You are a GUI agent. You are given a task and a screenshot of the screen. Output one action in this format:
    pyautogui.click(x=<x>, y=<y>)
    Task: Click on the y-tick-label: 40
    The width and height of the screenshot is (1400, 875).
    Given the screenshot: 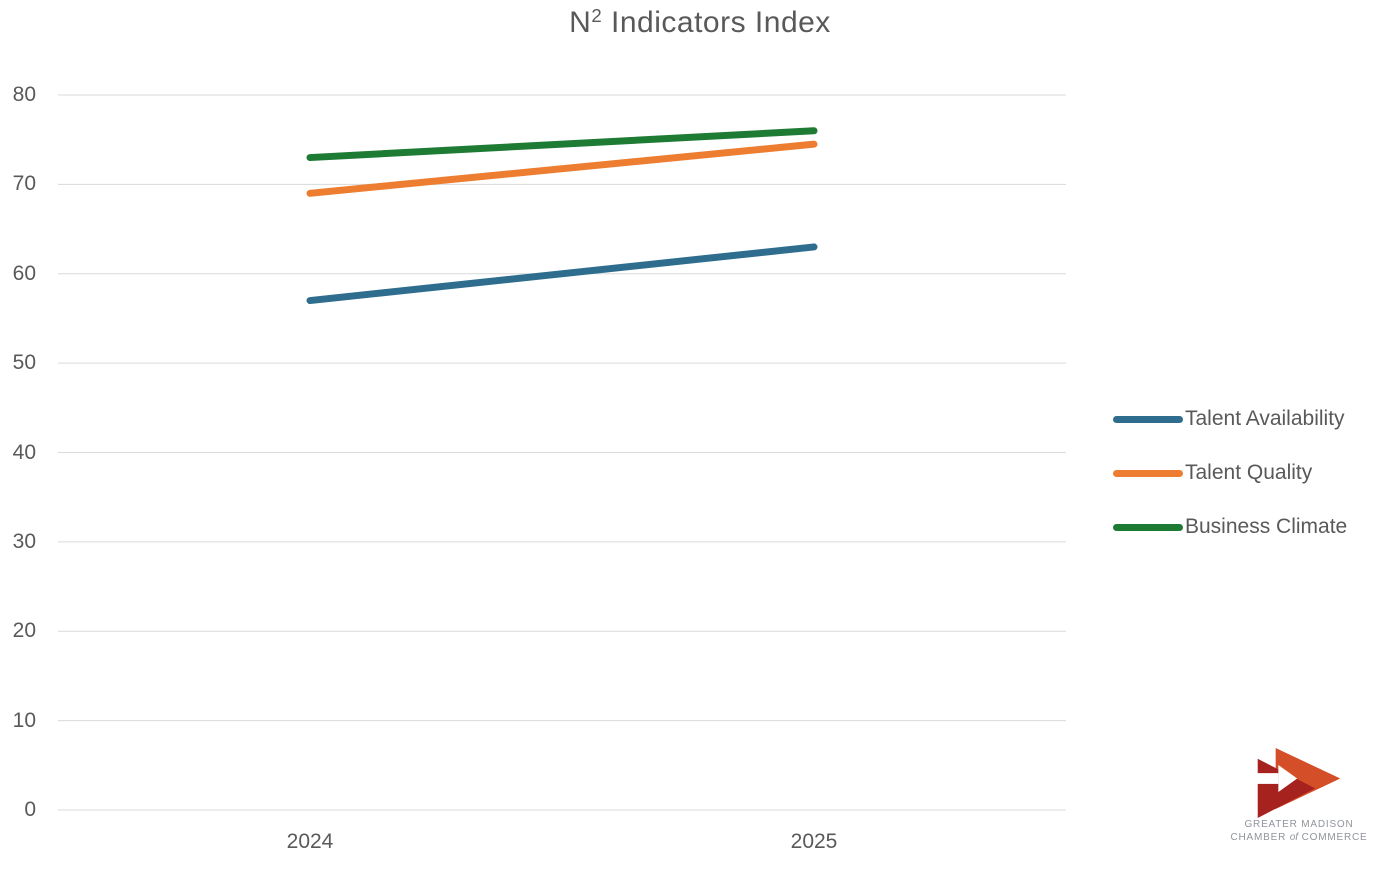 What is the action you would take?
    pyautogui.click(x=24, y=452)
    